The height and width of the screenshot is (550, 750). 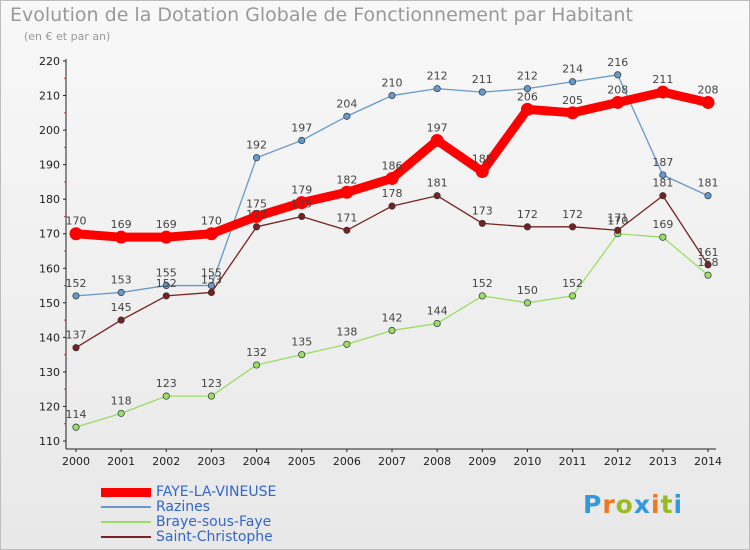 I want to click on data-label: 192, so click(x=256, y=145).